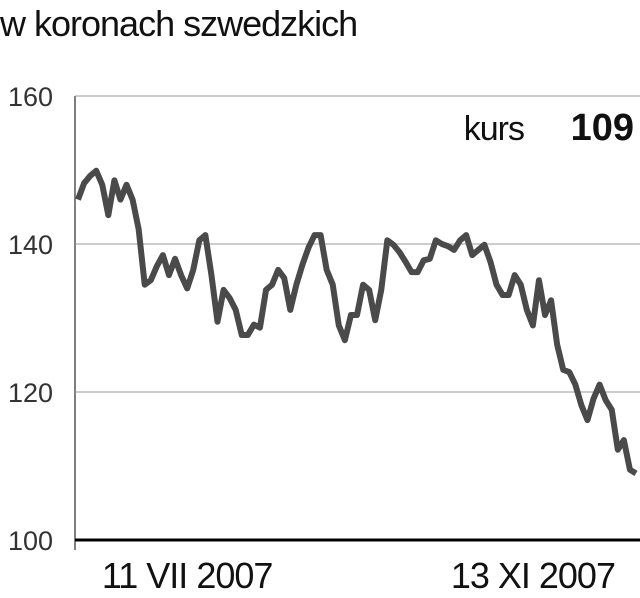 This screenshot has width=640, height=598. Describe the element at coordinates (30, 245) in the screenshot. I see `y-tick-label: 140` at that location.